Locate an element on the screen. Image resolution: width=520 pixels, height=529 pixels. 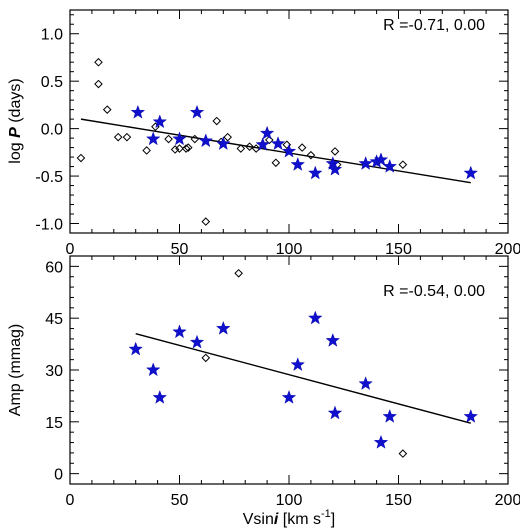
top-panel-fit is located at coordinates (275, 151).